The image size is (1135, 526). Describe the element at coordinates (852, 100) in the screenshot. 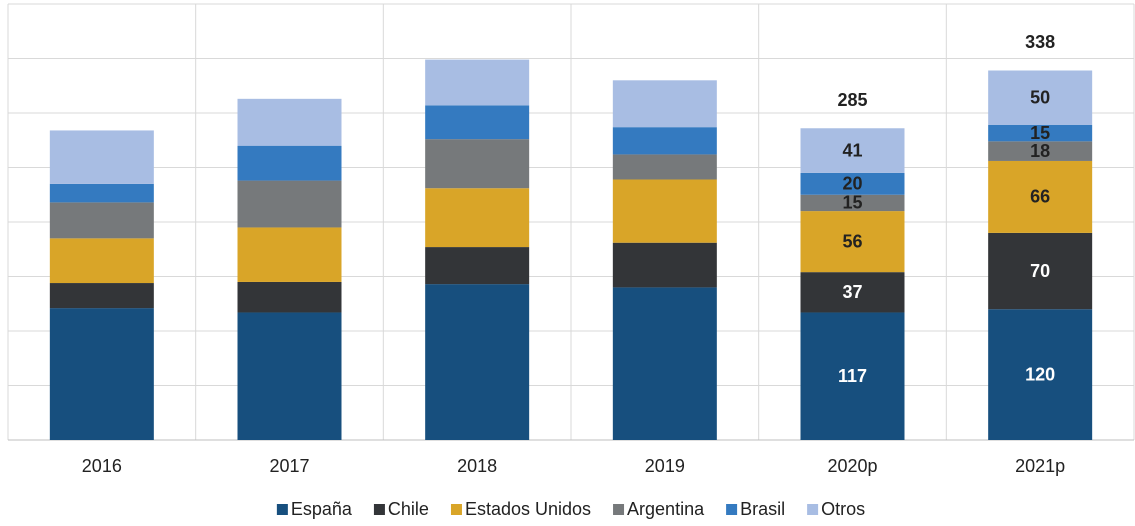

I see `total-label: 285` at that location.